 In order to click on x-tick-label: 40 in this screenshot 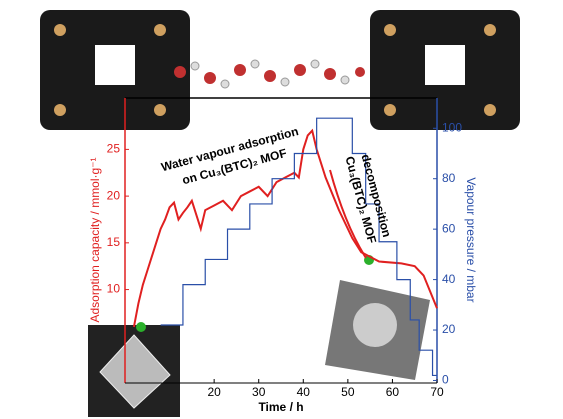, I will do `click(304, 392)`.